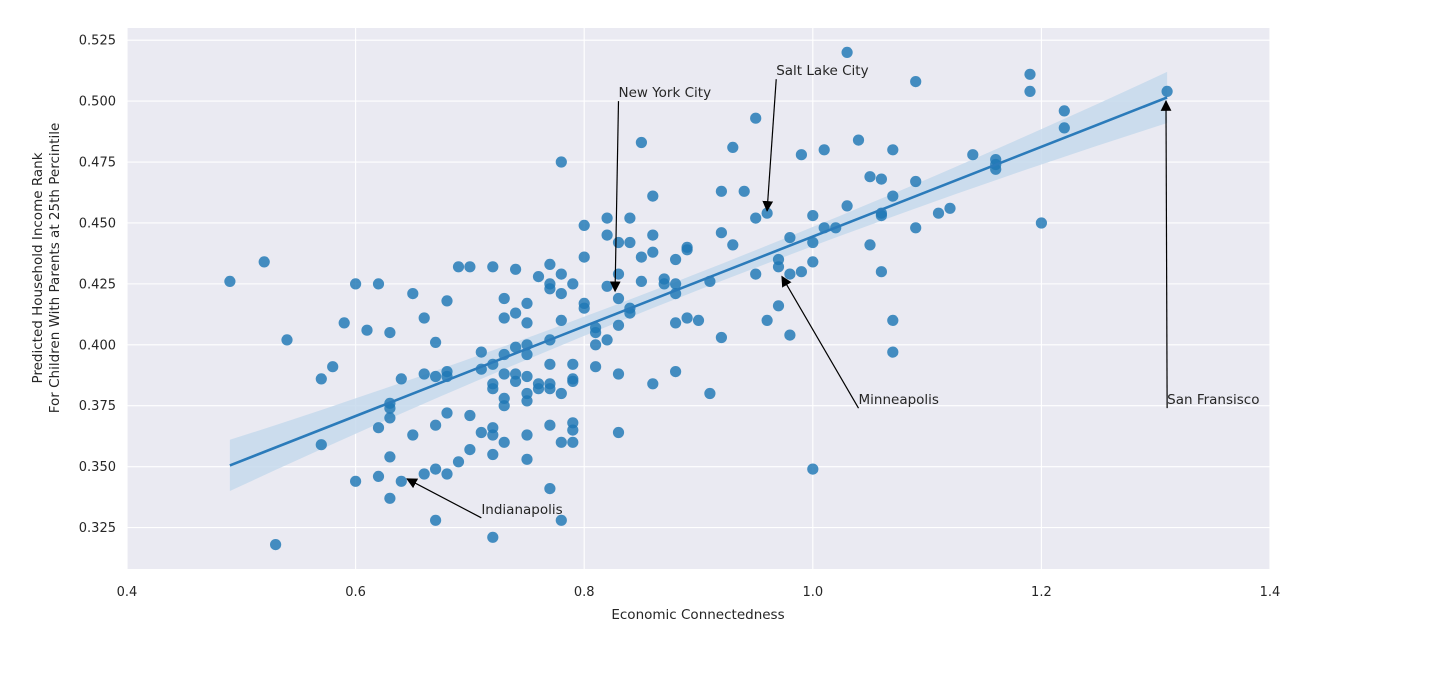  What do you see at coordinates (127, 592) in the screenshot?
I see `x-tick-label: 0.4` at bounding box center [127, 592].